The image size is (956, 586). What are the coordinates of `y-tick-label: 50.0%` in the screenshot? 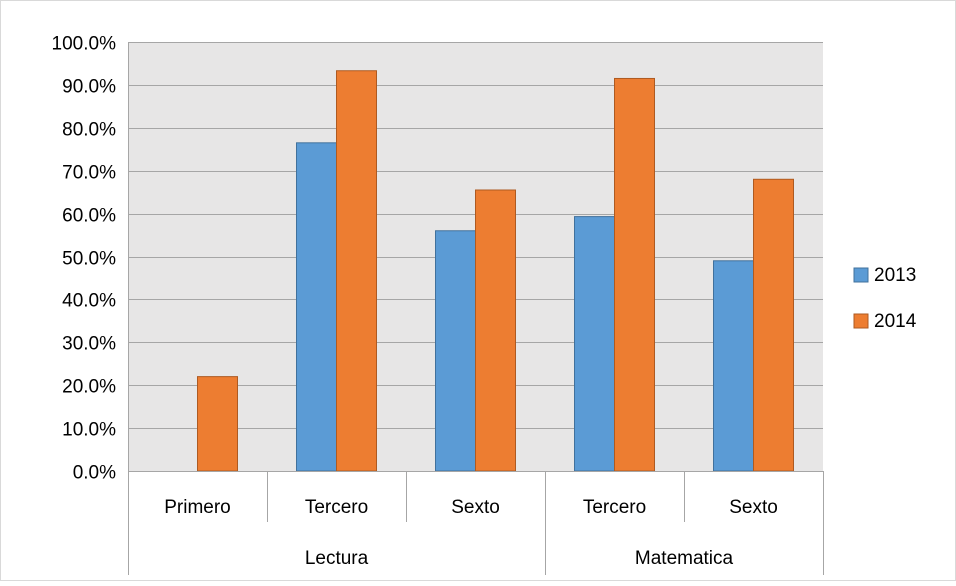 It's located at (89, 259).